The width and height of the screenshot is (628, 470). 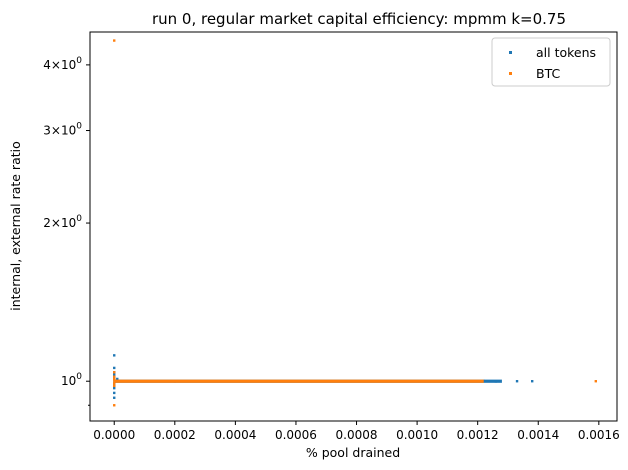 What do you see at coordinates (71, 380) in the screenshot?
I see `y-tick-label: 100` at bounding box center [71, 380].